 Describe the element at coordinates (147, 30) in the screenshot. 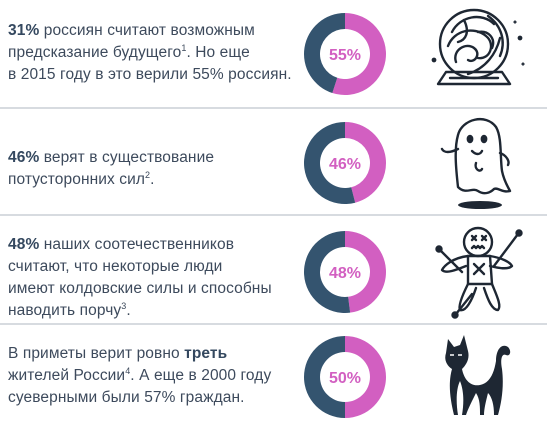

I see `fact-line: россиян считают возможным` at that location.